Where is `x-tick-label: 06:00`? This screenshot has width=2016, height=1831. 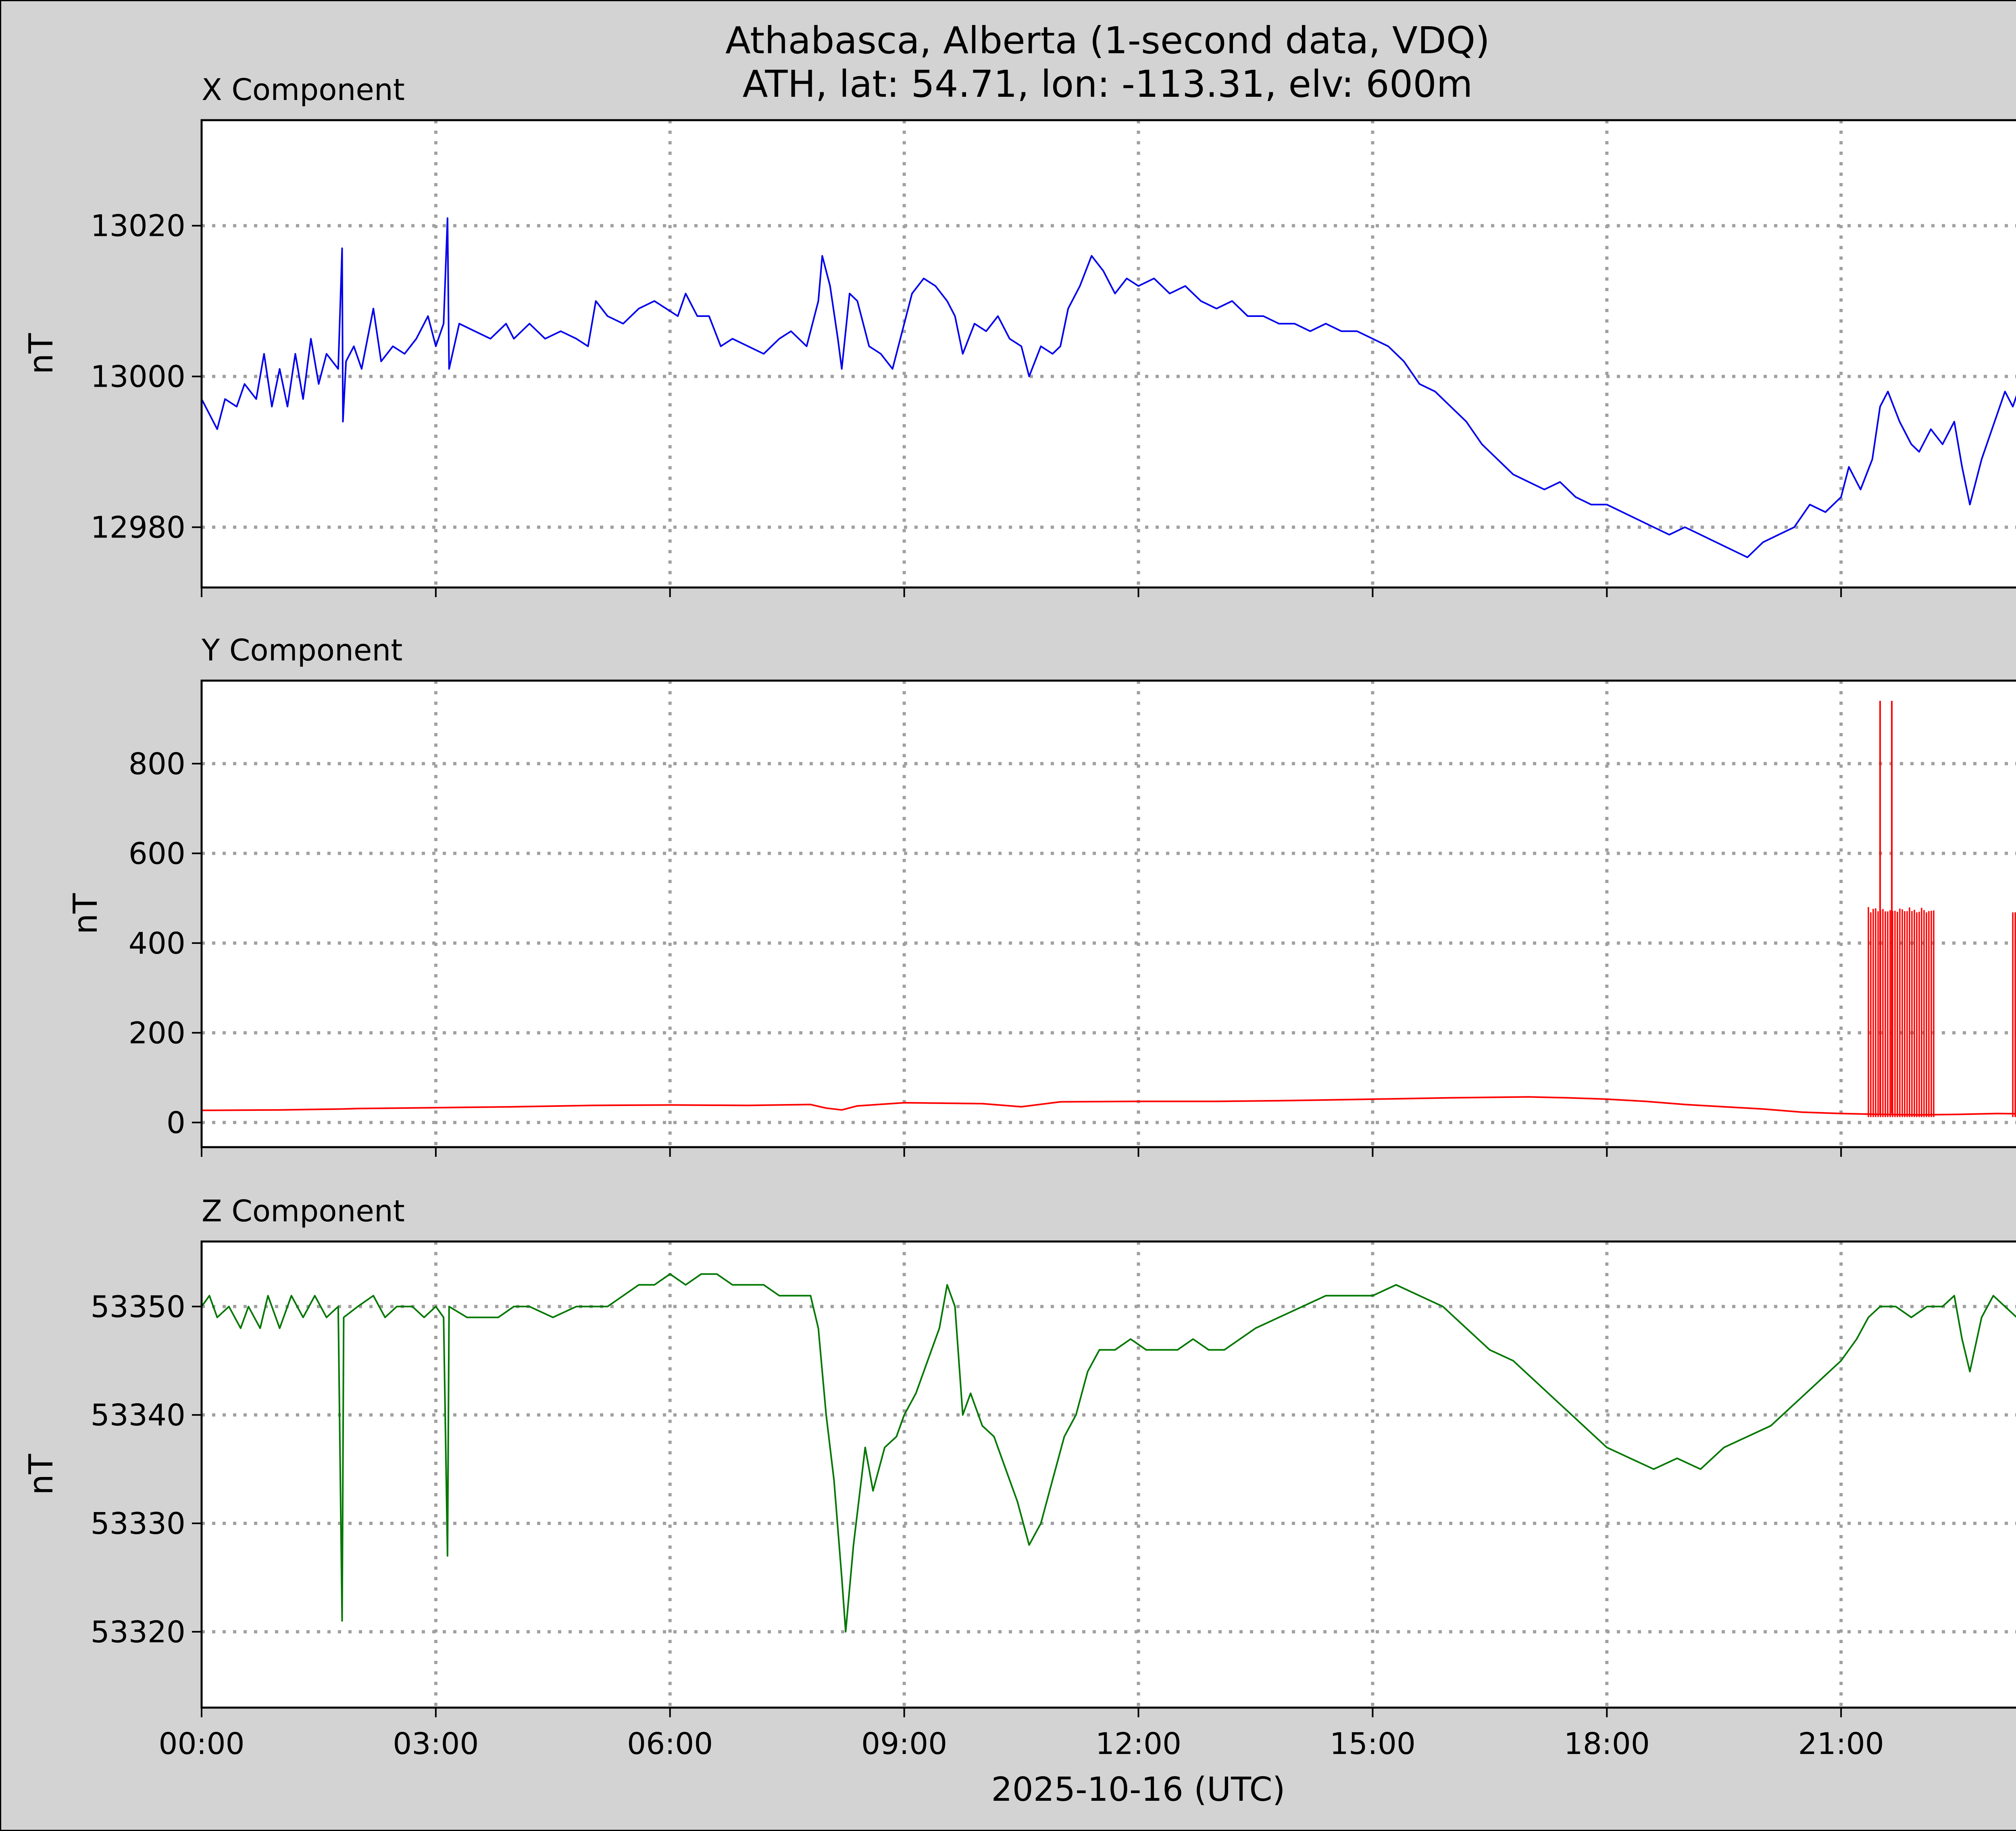
x-tick-label: 06:00 is located at coordinates (670, 1744).